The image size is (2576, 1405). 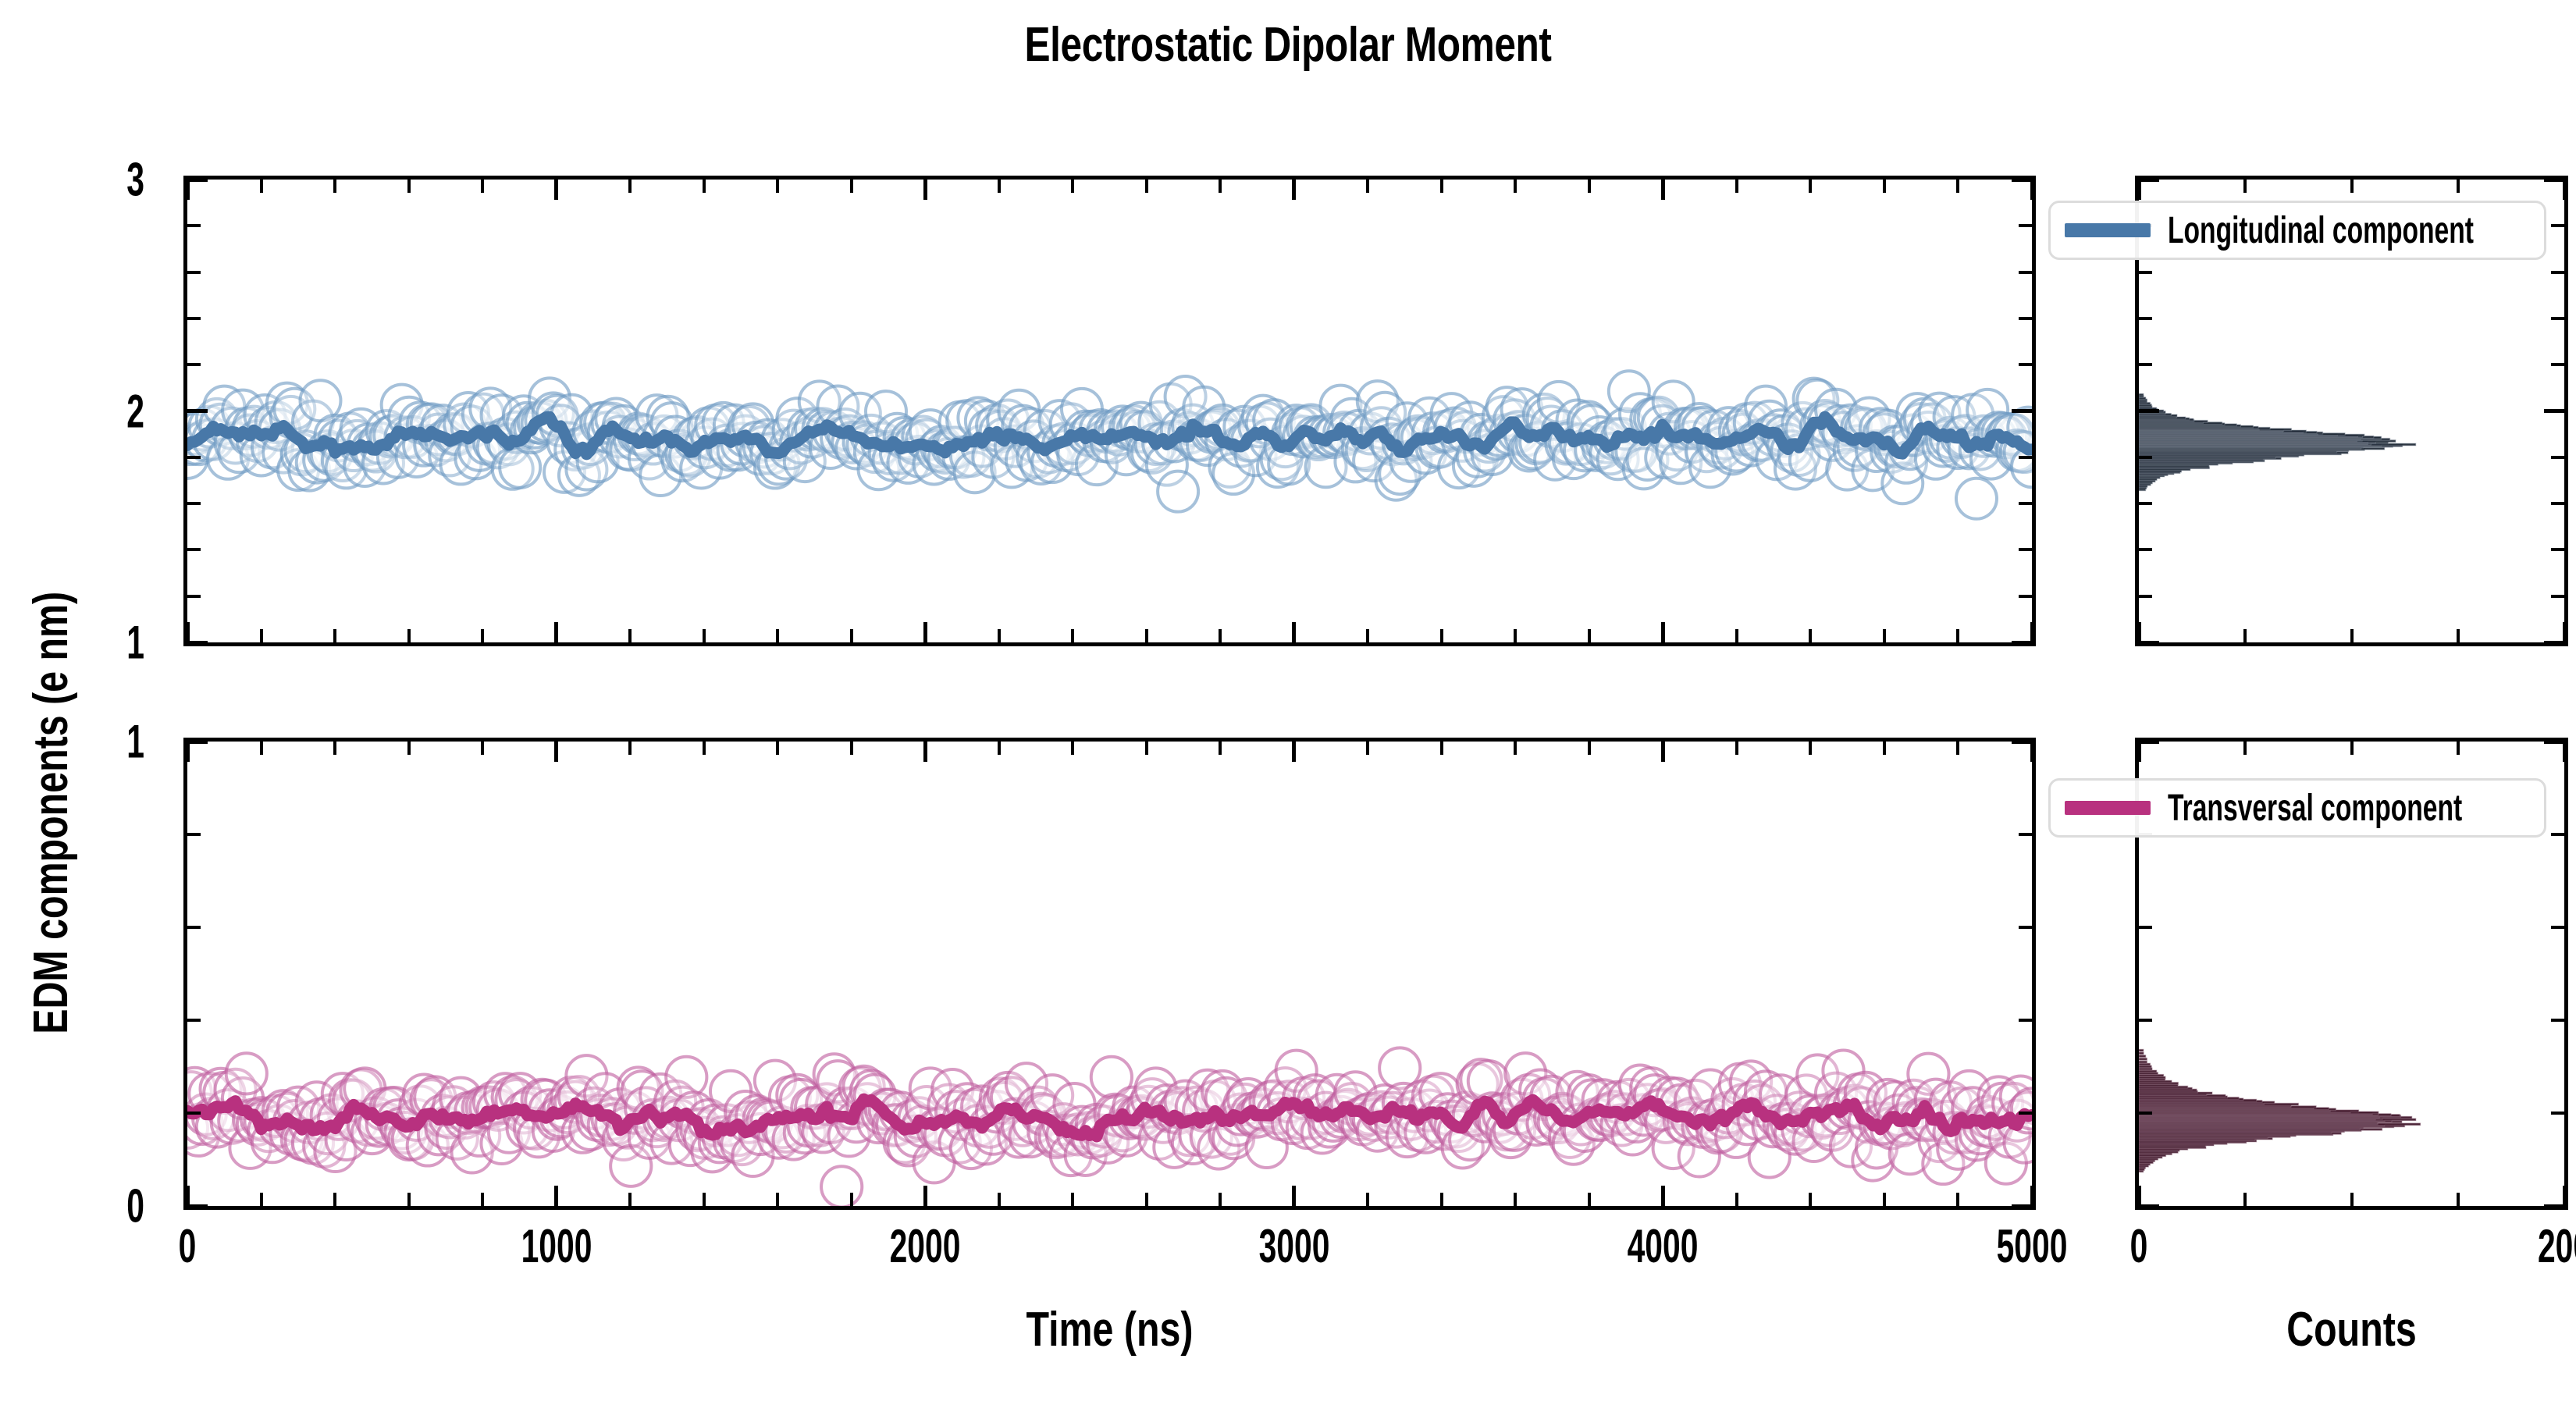 What do you see at coordinates (2032, 1246) in the screenshot?
I see `x-tick-label-time-5000: 5000` at bounding box center [2032, 1246].